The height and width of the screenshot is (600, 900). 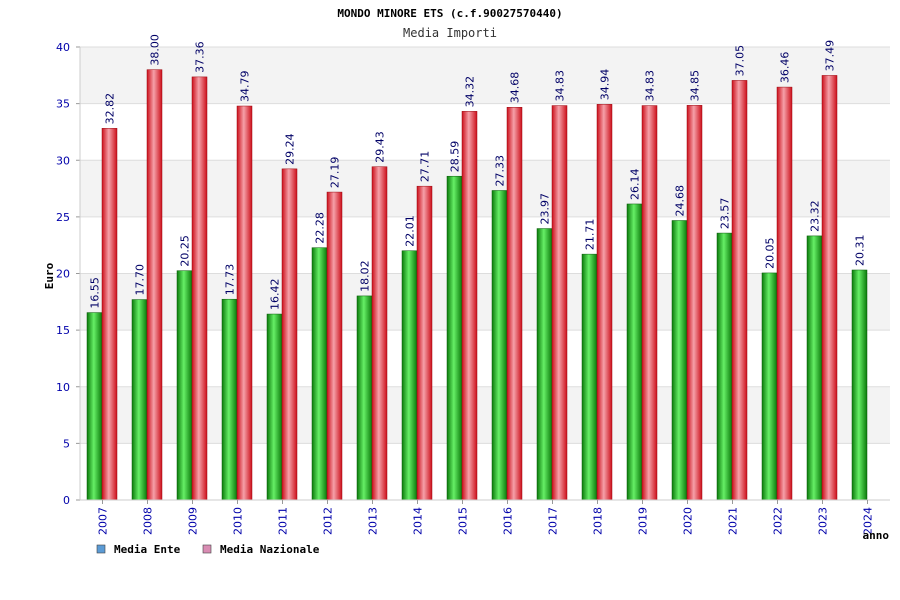 What do you see at coordinates (155, 50) in the screenshot?
I see `data-label-media-nazionale: 38.00` at bounding box center [155, 50].